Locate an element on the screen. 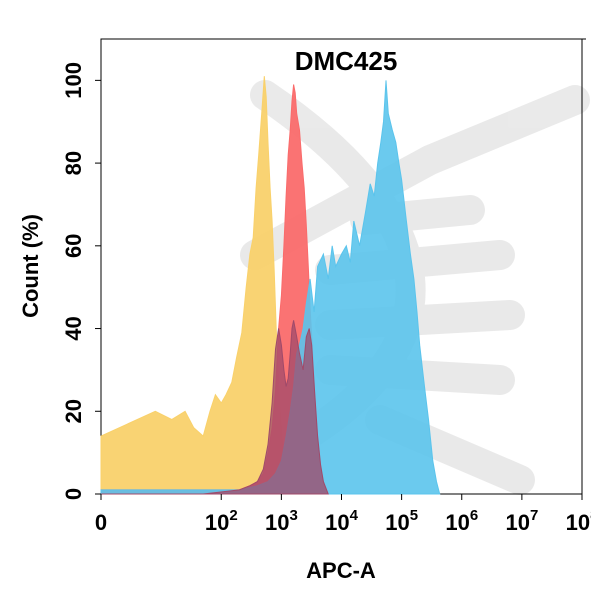 The image size is (591, 593). x-tick-label: 10⁴ is located at coordinates (341, 521).